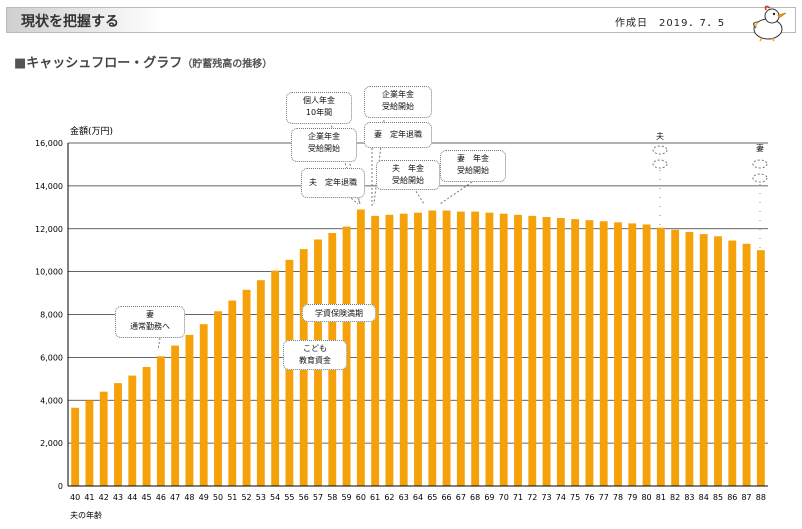  Describe the element at coordinates (475, 497) in the screenshot. I see `x-tick-label: 68` at that location.